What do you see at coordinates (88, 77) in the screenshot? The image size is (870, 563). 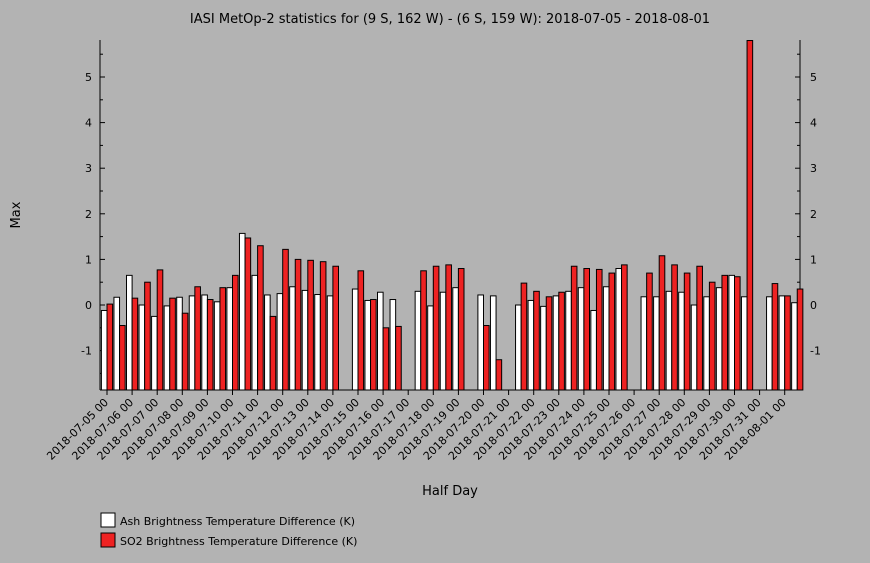 I see `y-tick-label-left: 5` at bounding box center [88, 77].